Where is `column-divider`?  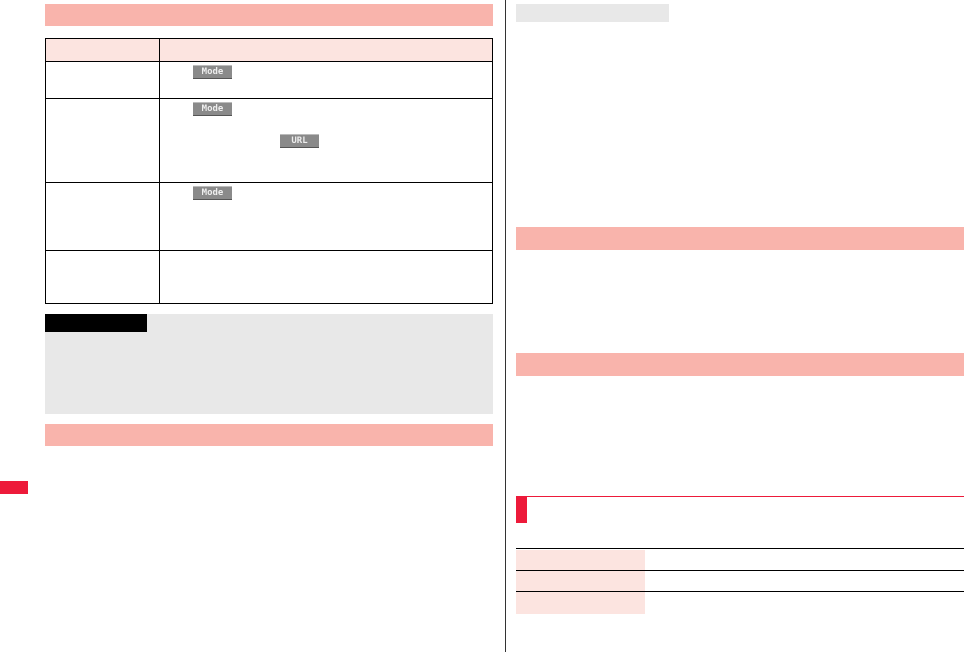
column-divider is located at coordinates (159, 171).